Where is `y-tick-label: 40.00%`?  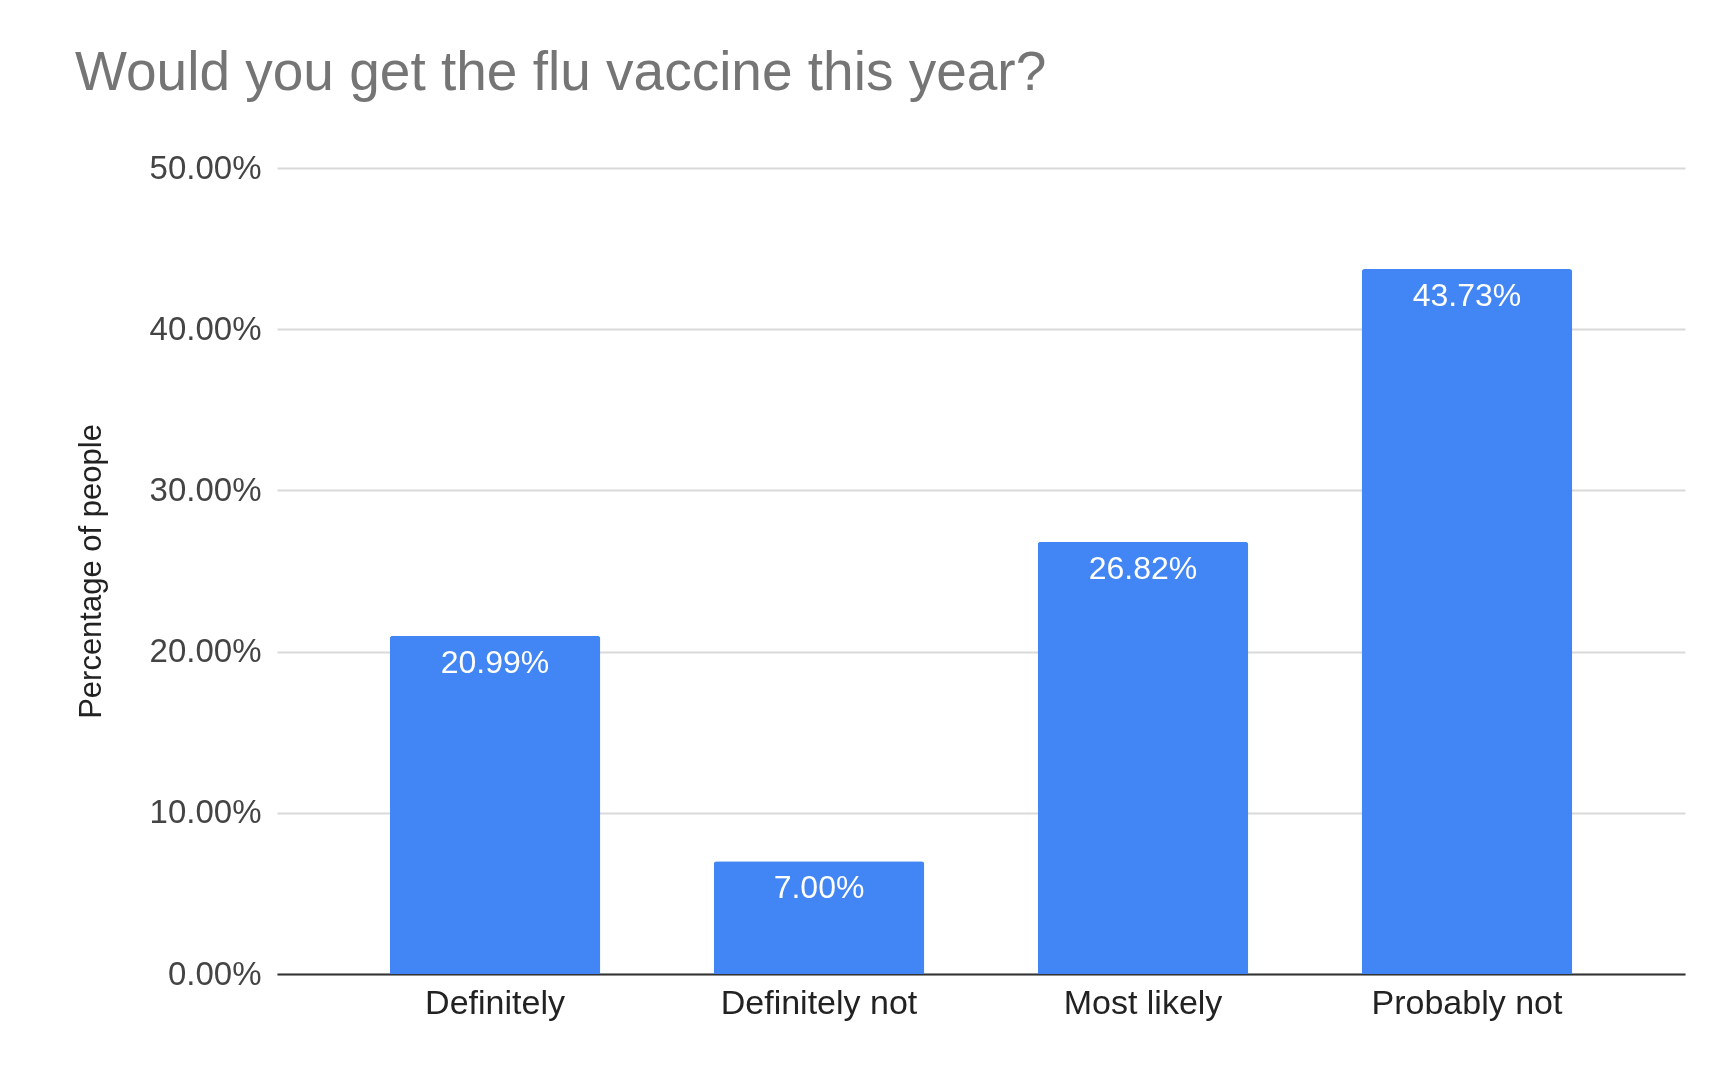 y-tick-label: 40.00% is located at coordinates (205, 328).